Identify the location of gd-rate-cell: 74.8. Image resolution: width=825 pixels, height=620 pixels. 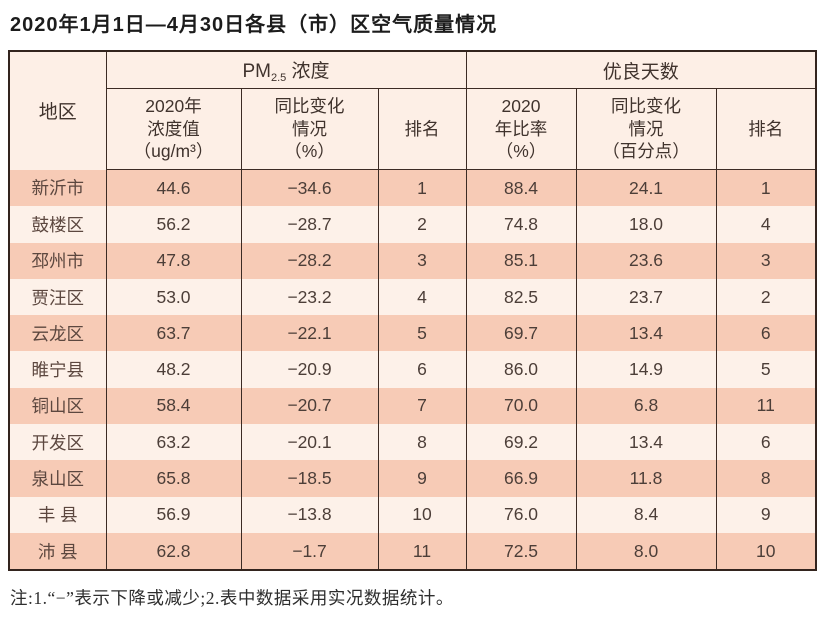
(521, 224).